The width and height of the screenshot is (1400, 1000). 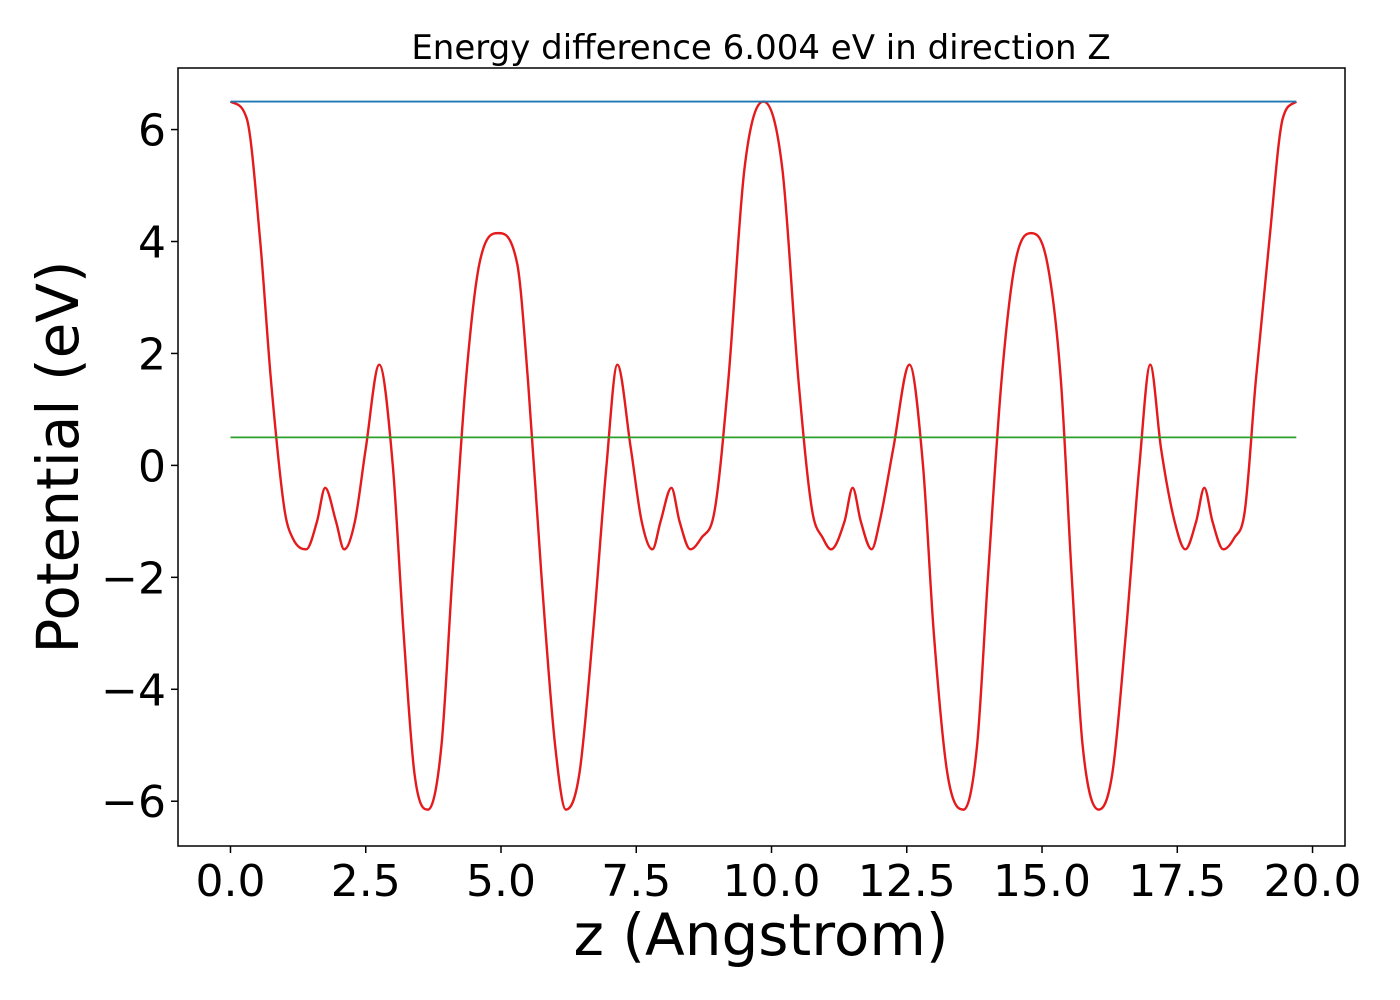 What do you see at coordinates (152, 243) in the screenshot?
I see `y-tick-label: 4` at bounding box center [152, 243].